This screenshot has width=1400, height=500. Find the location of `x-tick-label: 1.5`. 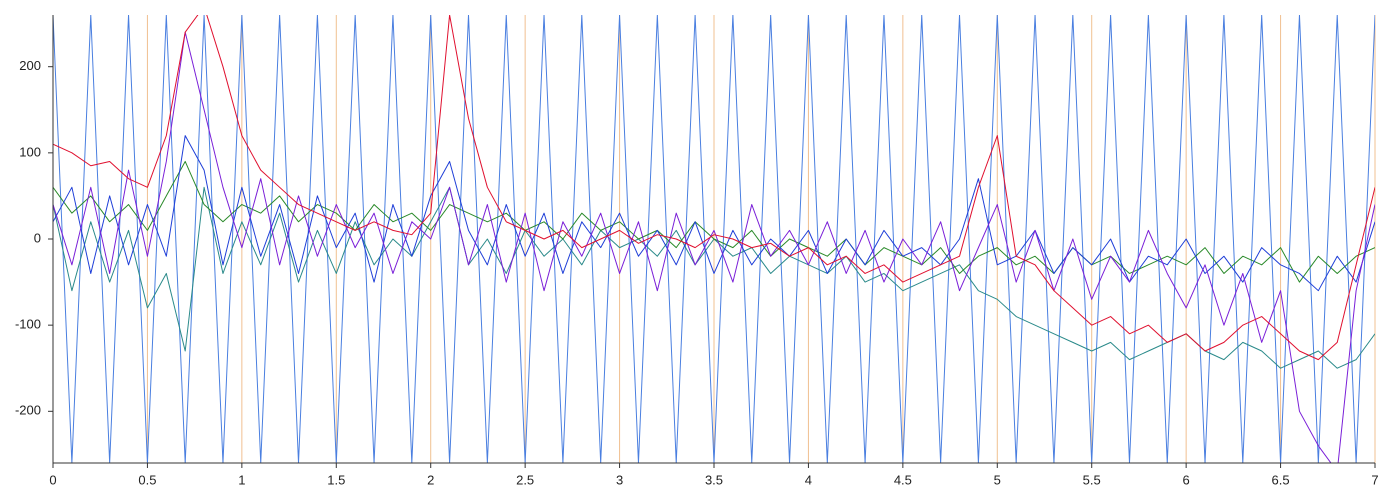

x-tick-label: 1.5 is located at coordinates (336, 479).